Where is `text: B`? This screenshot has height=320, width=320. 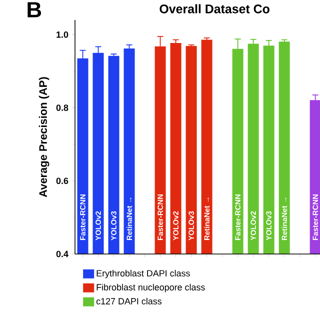
text: B is located at coordinates (35, 10).